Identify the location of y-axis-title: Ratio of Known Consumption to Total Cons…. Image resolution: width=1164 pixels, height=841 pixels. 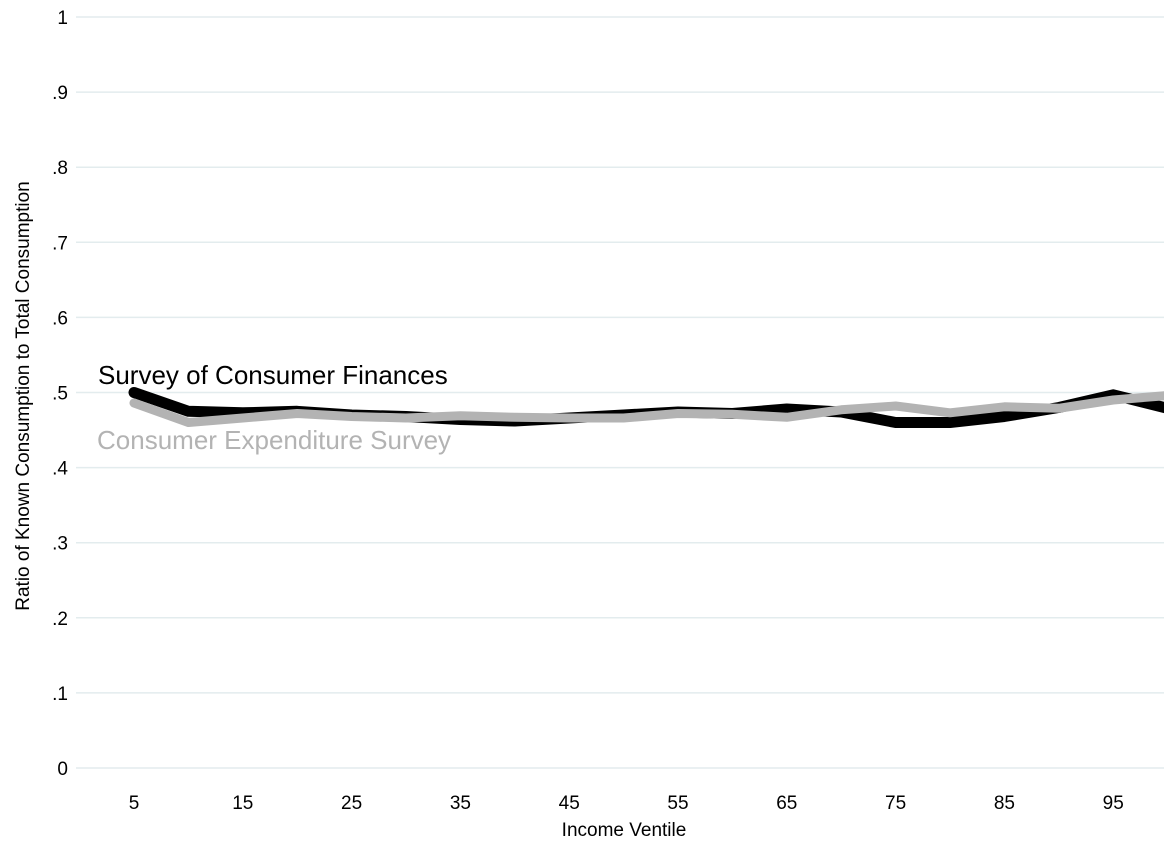
(23, 396).